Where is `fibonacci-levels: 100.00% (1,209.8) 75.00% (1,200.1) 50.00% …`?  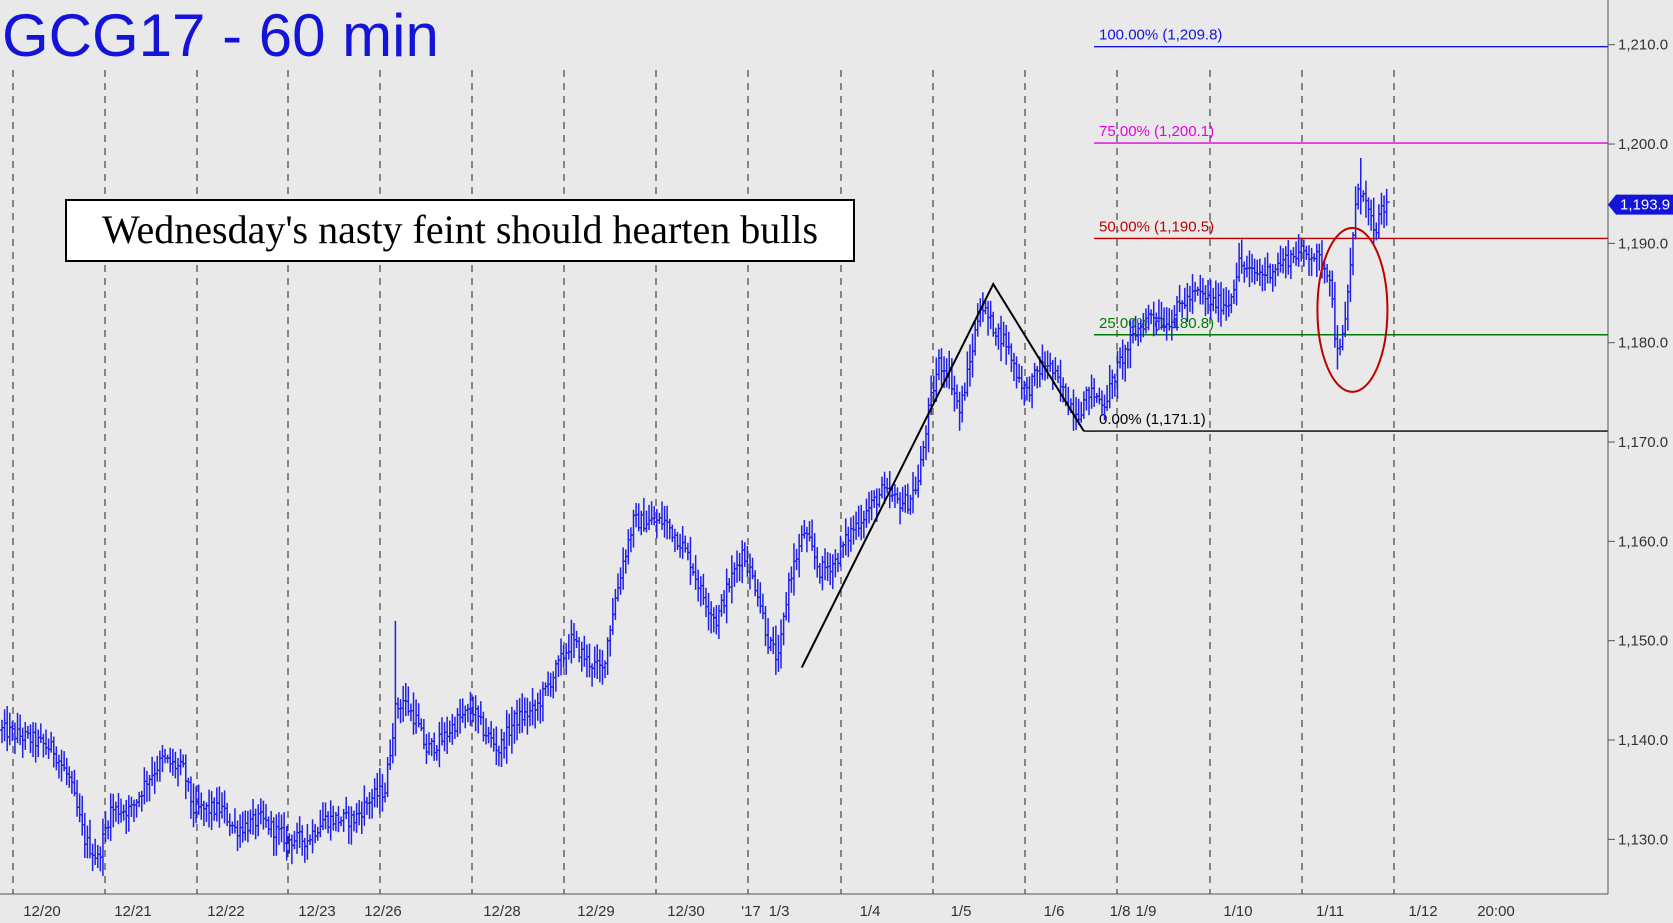
fibonacci-levels: 100.00% (1,209.8) 75.00% (1,200.1) 50.00% … is located at coordinates (1351, 229).